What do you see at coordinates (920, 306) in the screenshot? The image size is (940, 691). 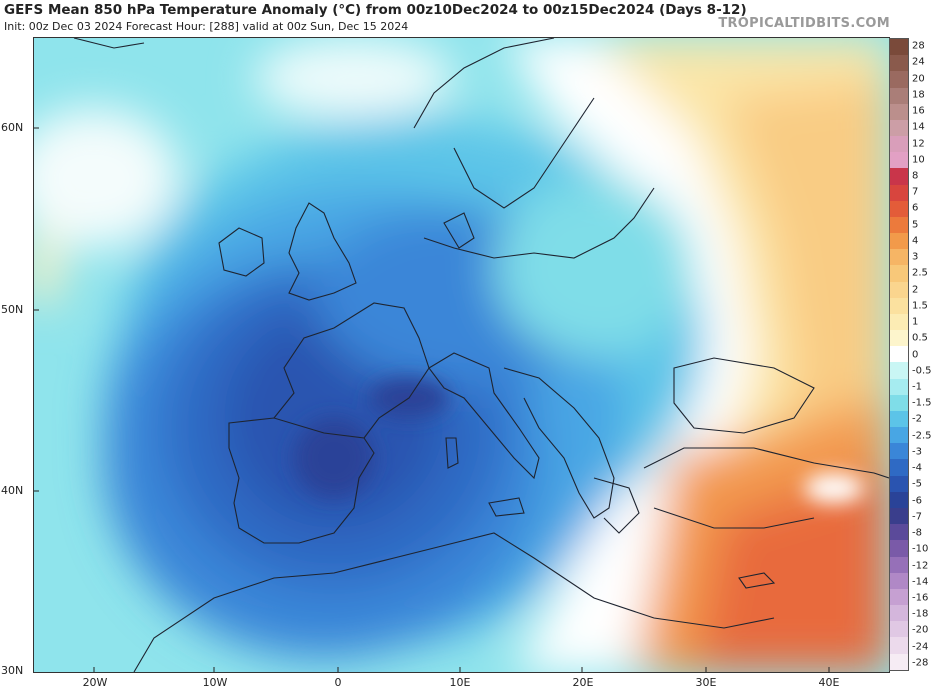 I see `colorbar-label: 1.5` at bounding box center [920, 306].